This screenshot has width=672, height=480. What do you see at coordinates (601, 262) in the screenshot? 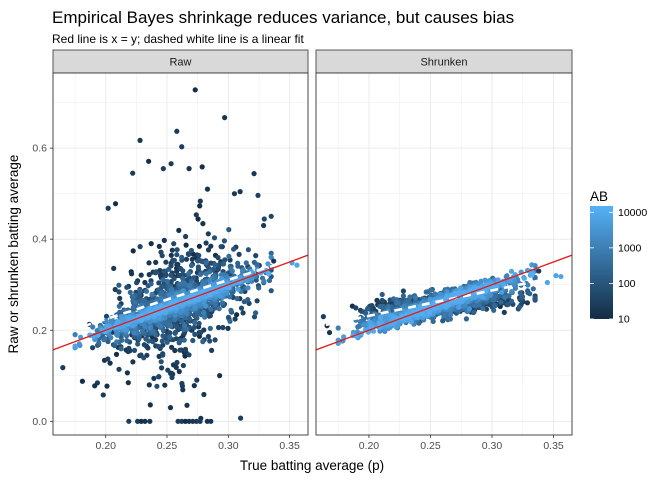
I see `colorbar` at bounding box center [601, 262].